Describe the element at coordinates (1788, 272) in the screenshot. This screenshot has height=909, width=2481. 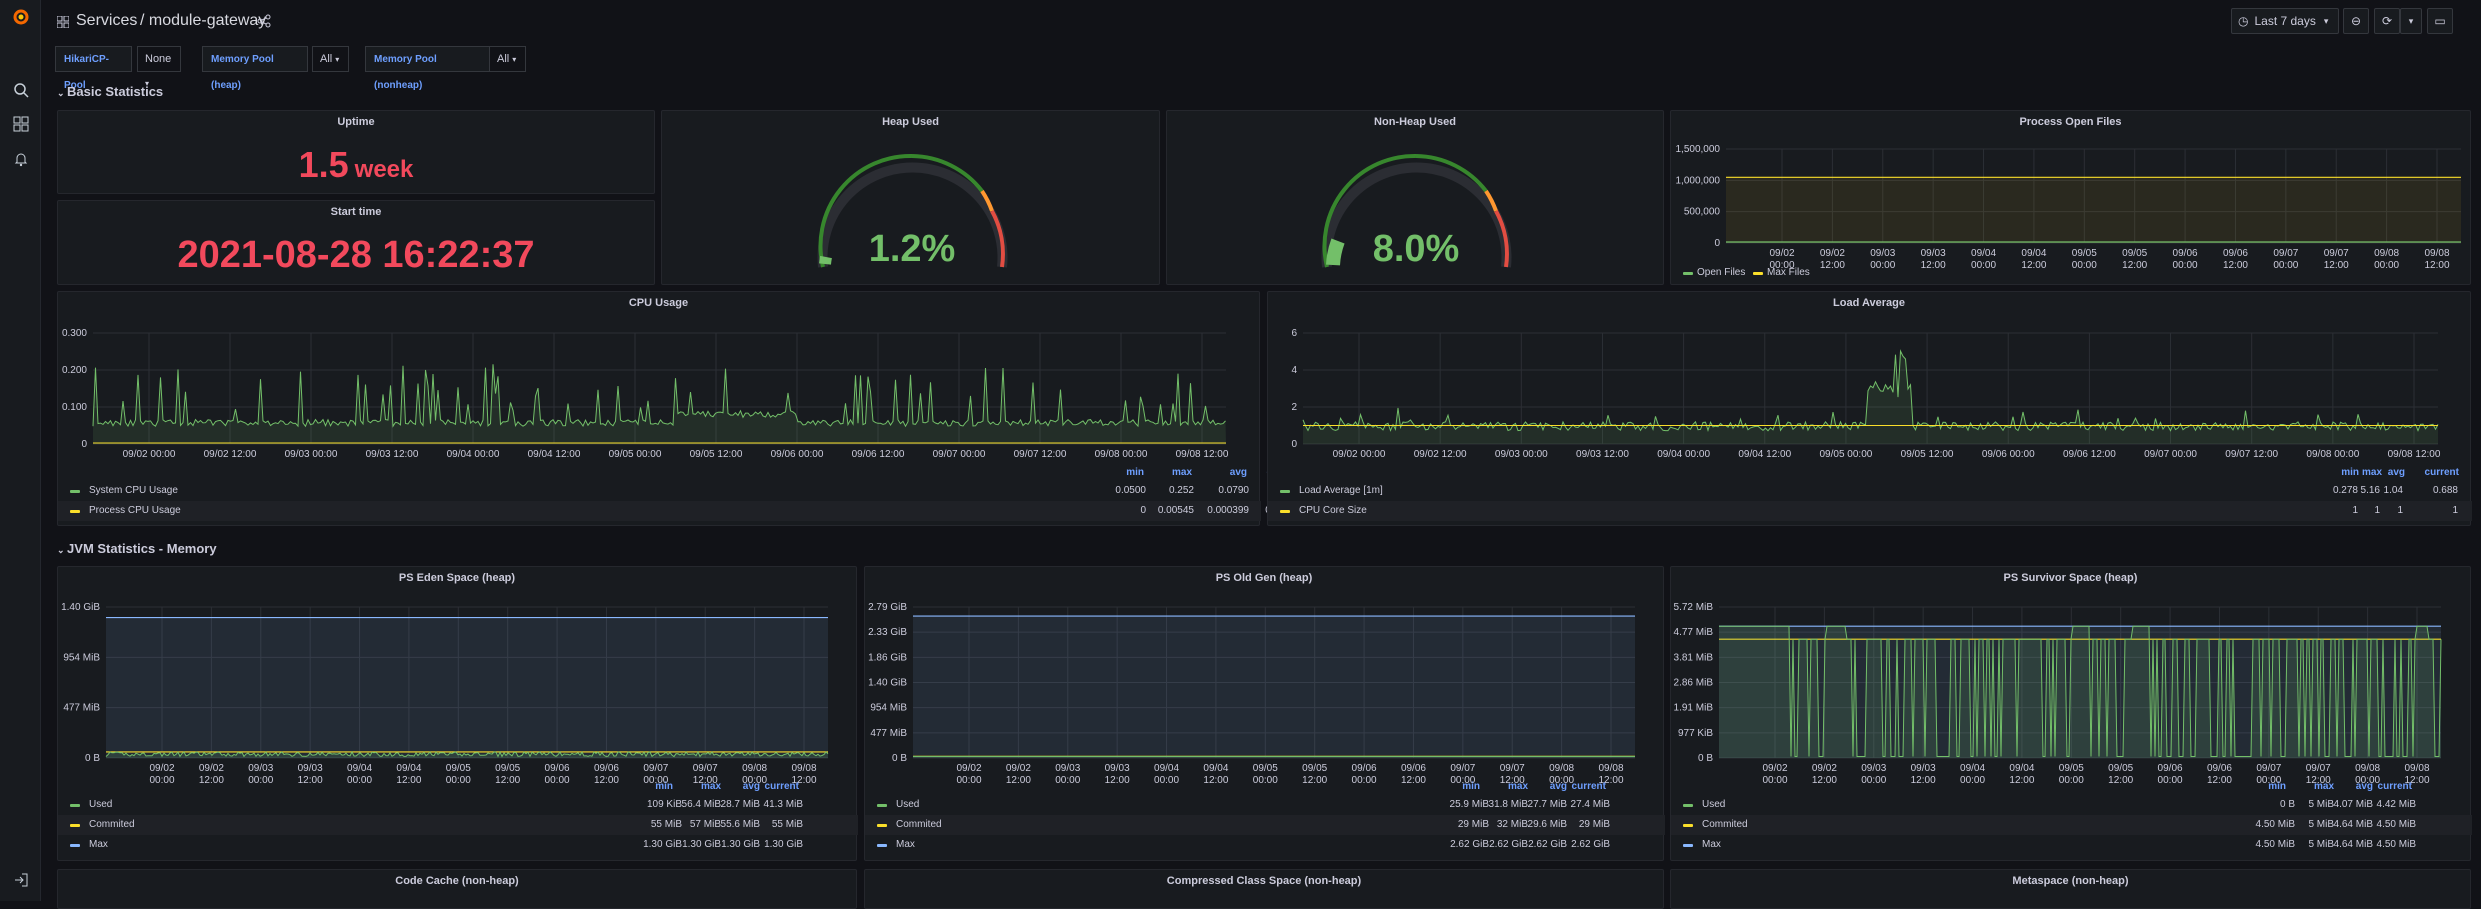
I see `legend-item-max-files: Max Files` at that location.